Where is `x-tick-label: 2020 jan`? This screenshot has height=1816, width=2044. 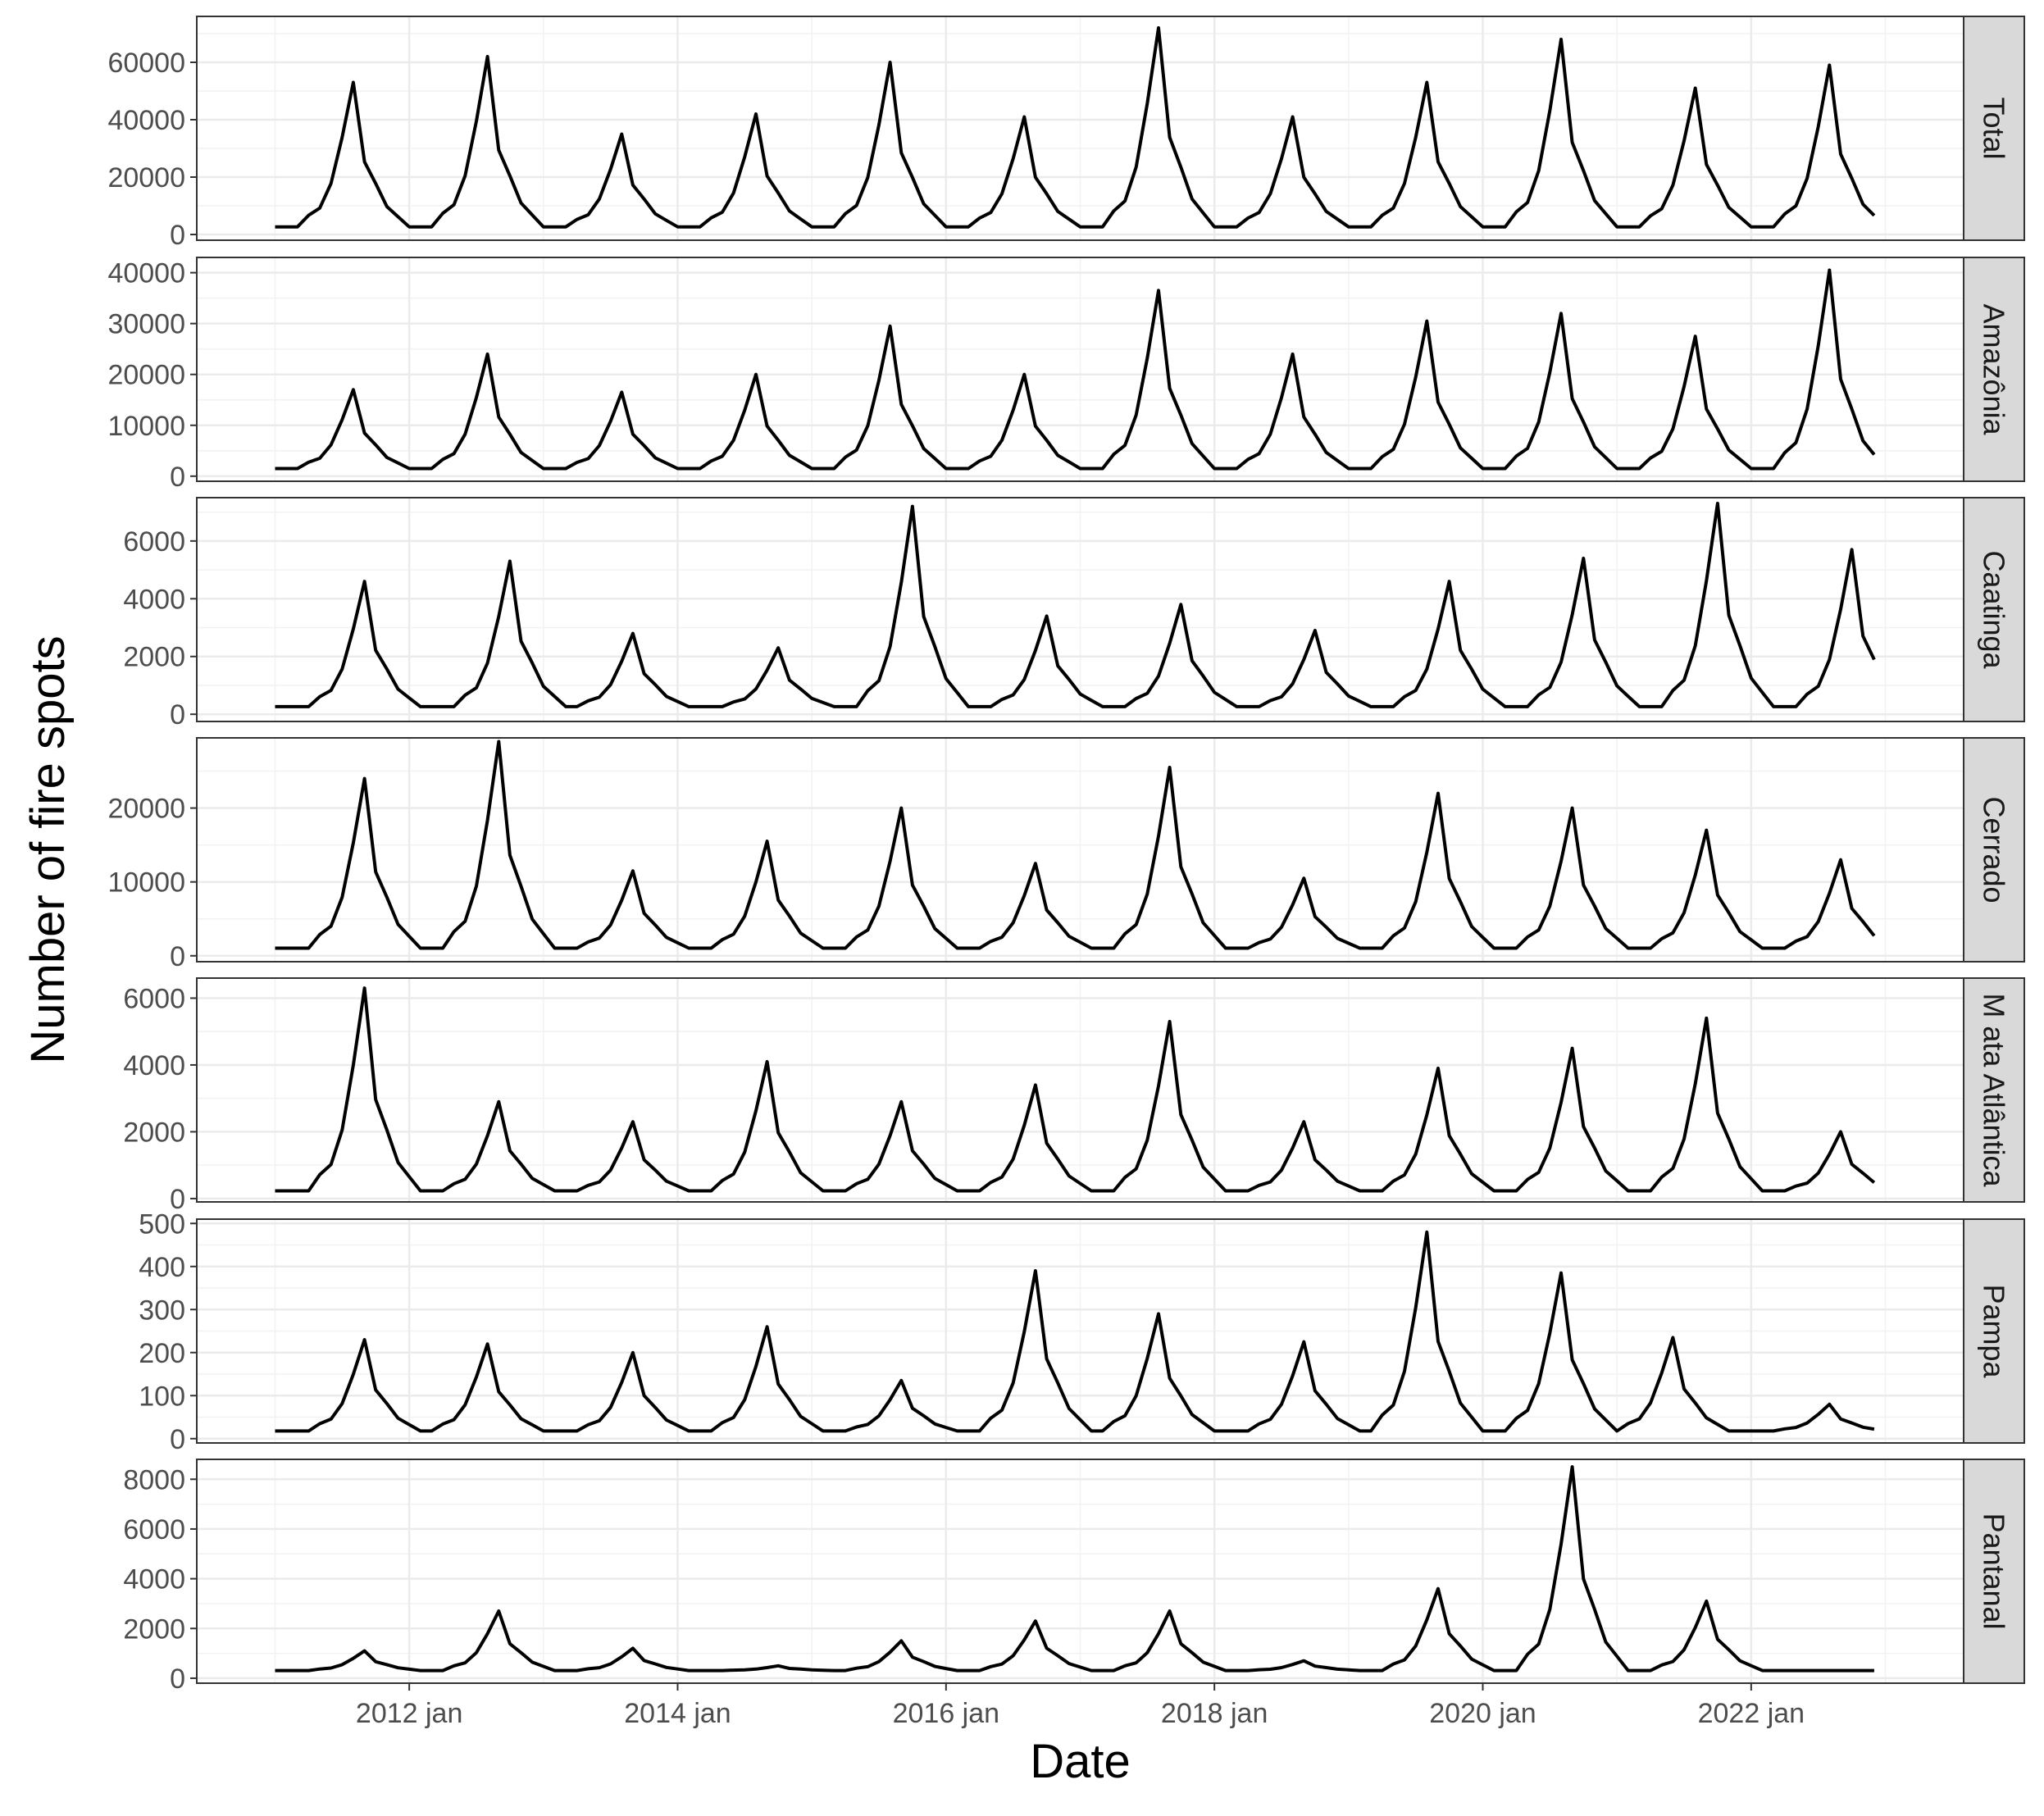 x-tick-label: 2020 jan is located at coordinates (1482, 1713).